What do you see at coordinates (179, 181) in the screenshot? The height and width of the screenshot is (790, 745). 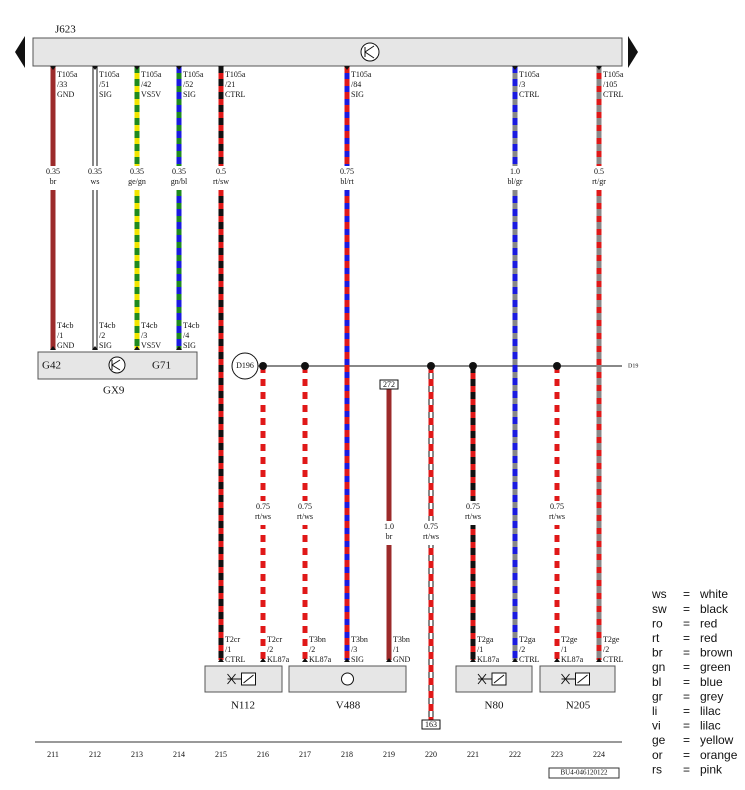 I see `wire-label: gn/bl` at bounding box center [179, 181].